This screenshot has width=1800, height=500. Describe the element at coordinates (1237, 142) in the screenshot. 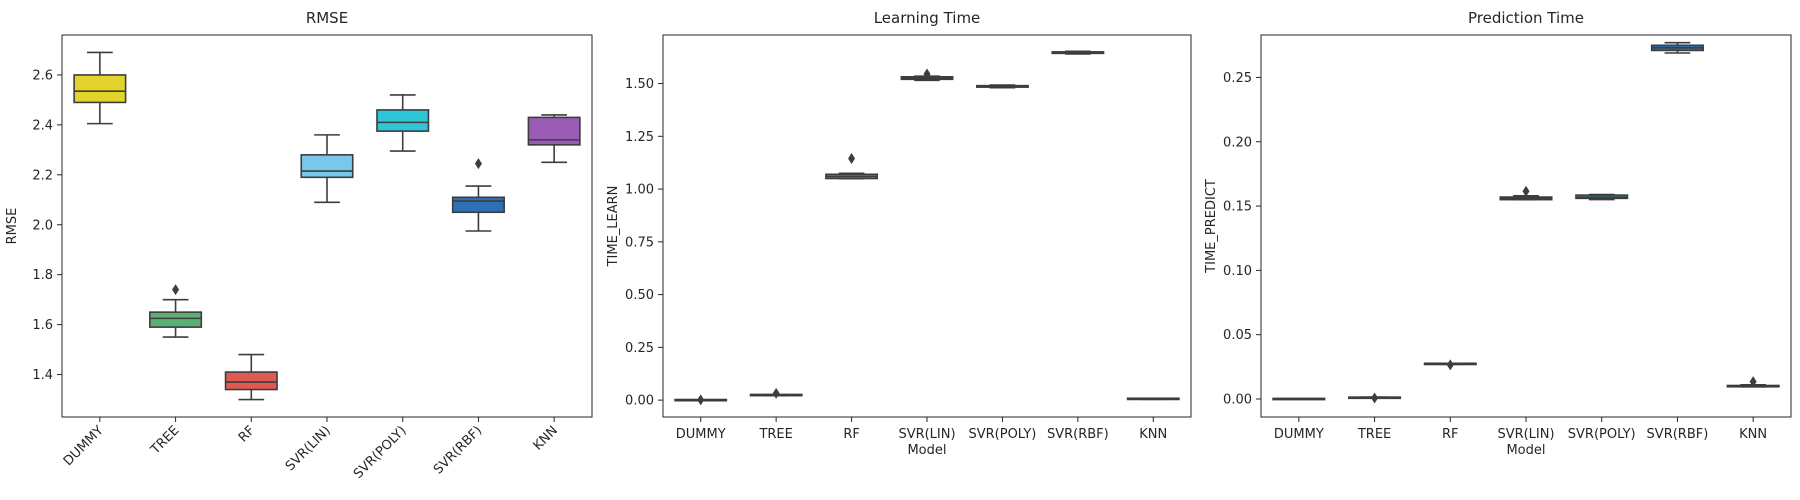

I see `y-tick-label: 0.20` at that location.